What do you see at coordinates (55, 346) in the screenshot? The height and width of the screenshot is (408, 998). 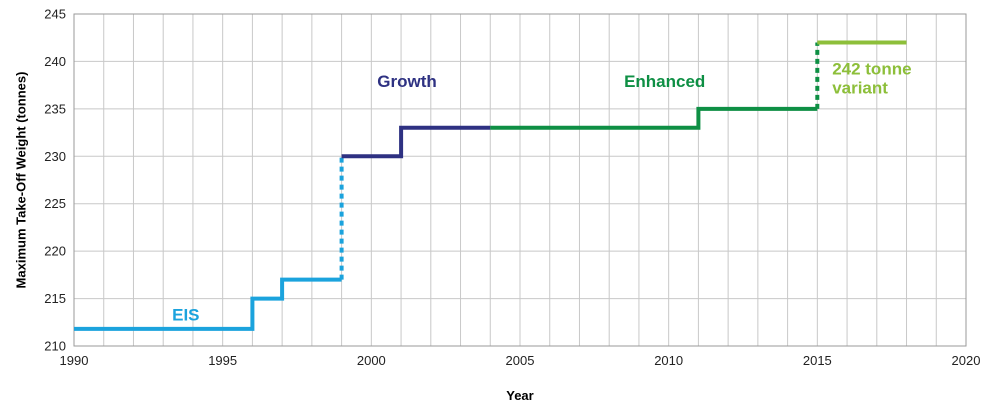 I see `y-tick-label: 210` at bounding box center [55, 346].